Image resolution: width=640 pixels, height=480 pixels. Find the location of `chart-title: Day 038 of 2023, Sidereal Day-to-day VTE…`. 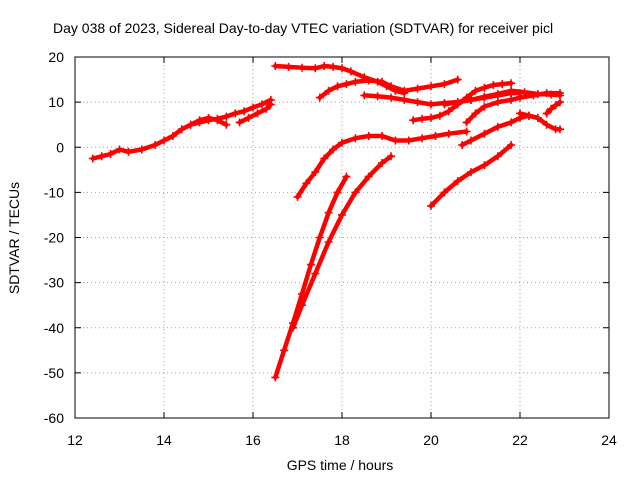

chart-title: Day 038 of 2023, Sidereal Day-to-day VTE… is located at coordinates (303, 28).